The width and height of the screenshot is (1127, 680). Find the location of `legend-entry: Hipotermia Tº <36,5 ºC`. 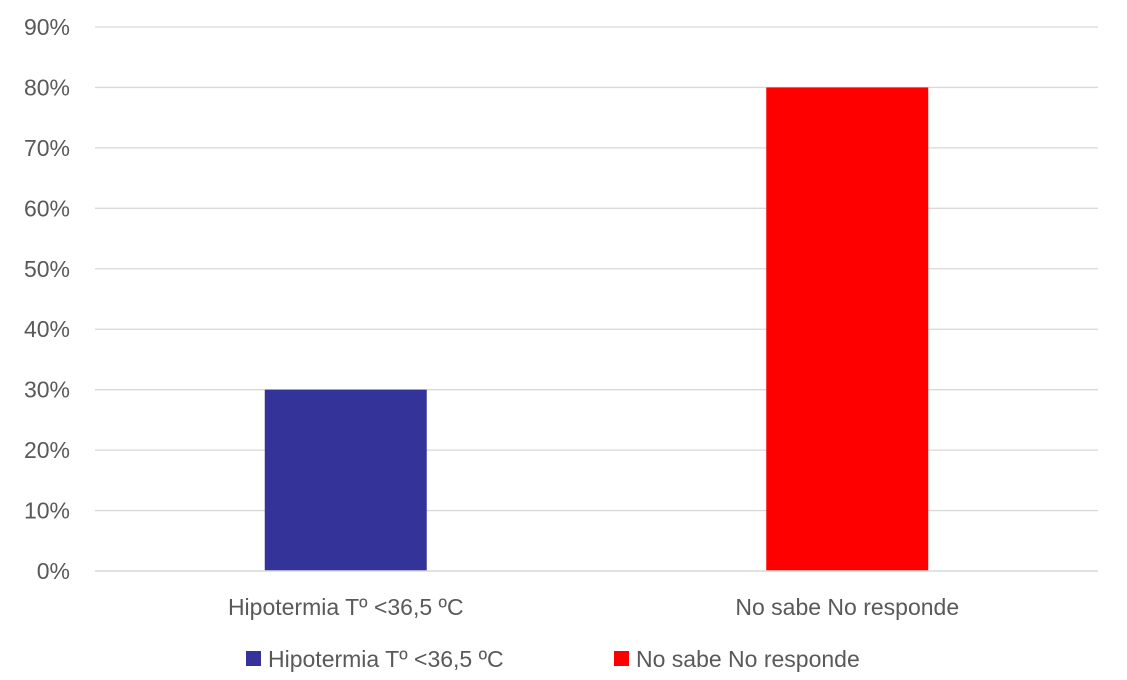

legend-entry: Hipotermia Tº <36,5 ºC is located at coordinates (375, 659).